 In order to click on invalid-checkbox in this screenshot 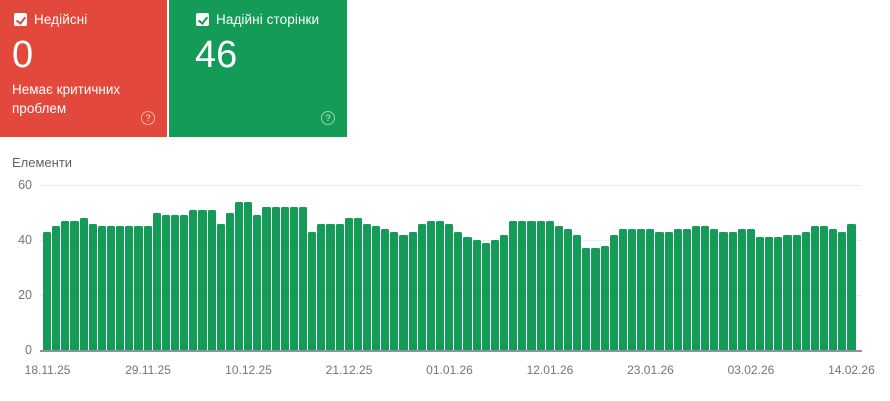, I will do `click(20, 19)`.